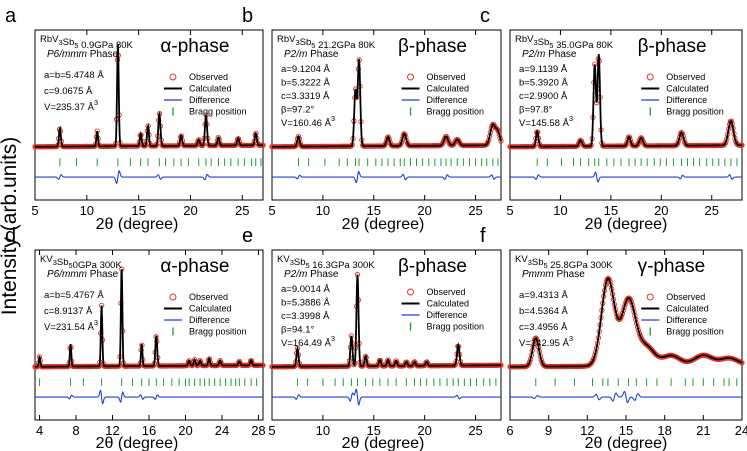 Image resolution: width=747 pixels, height=451 pixels. What do you see at coordinates (83, 274) in the screenshot?
I see `space-group-label: P6/mmm Phase` at bounding box center [83, 274].